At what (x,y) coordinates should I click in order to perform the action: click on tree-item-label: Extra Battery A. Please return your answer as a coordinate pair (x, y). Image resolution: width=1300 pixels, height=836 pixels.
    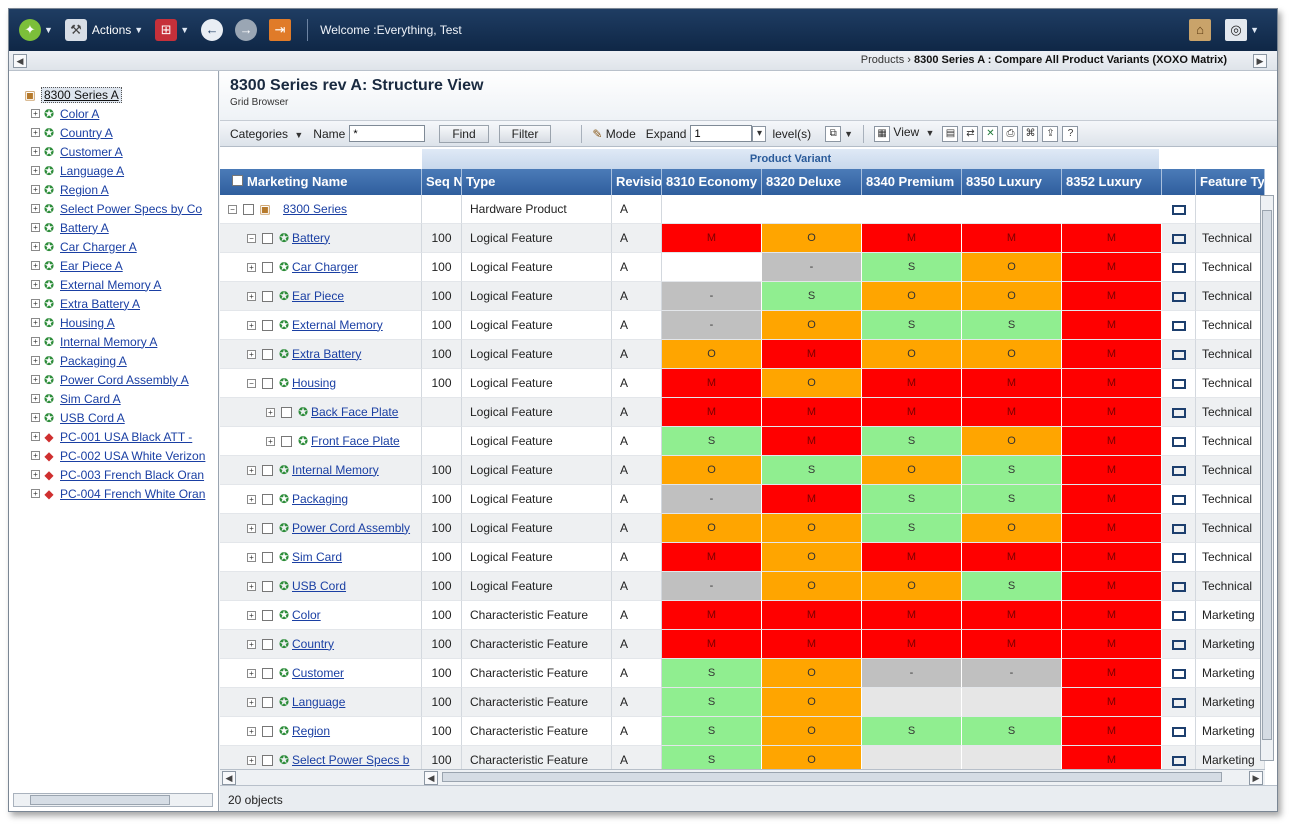
    Looking at the image, I should click on (100, 303).